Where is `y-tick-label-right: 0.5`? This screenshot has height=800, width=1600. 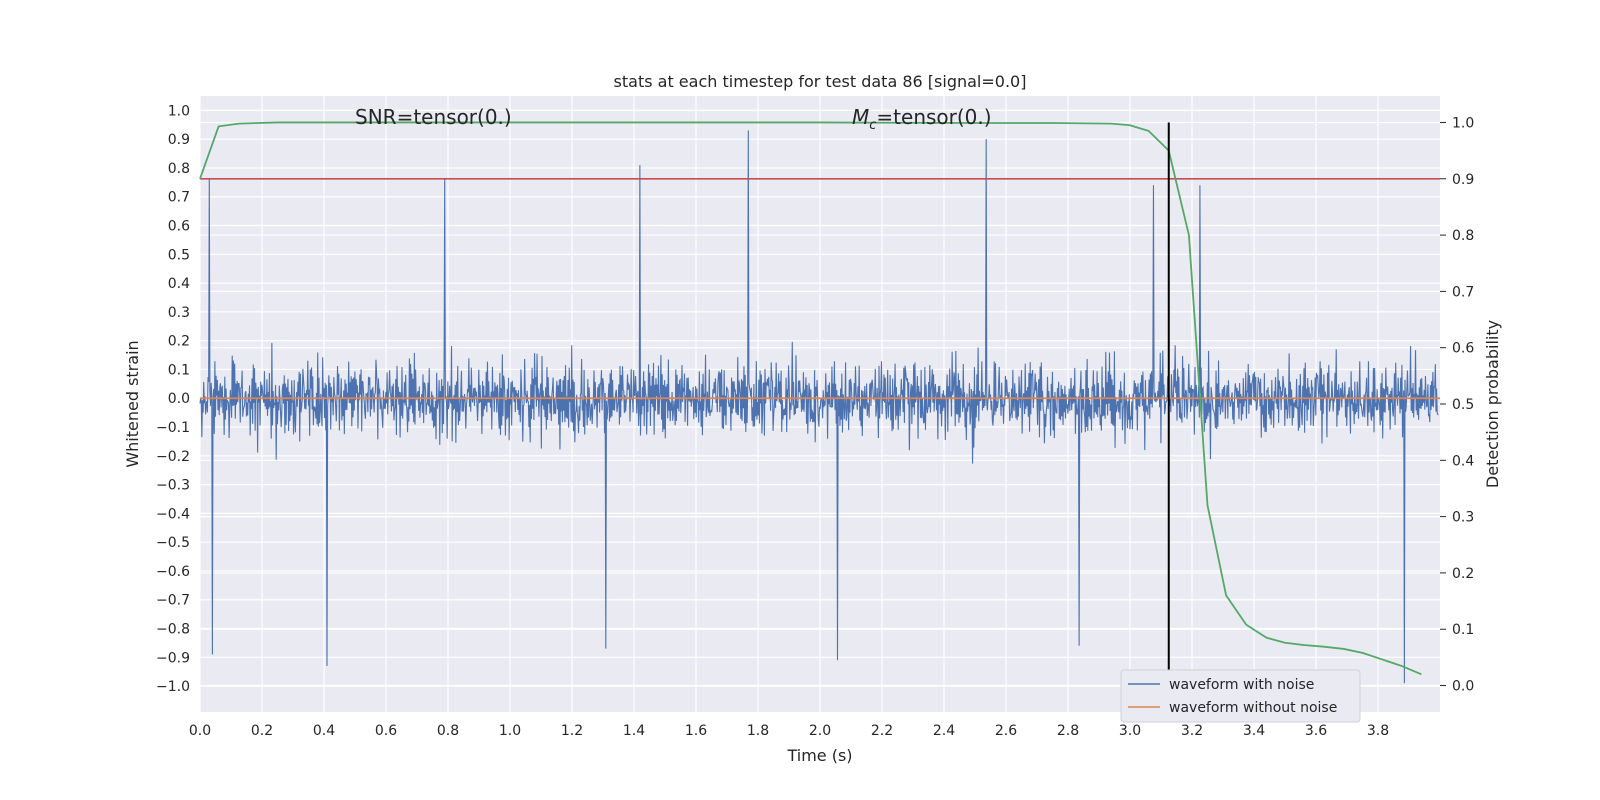 y-tick-label-right: 0.5 is located at coordinates (1463, 405).